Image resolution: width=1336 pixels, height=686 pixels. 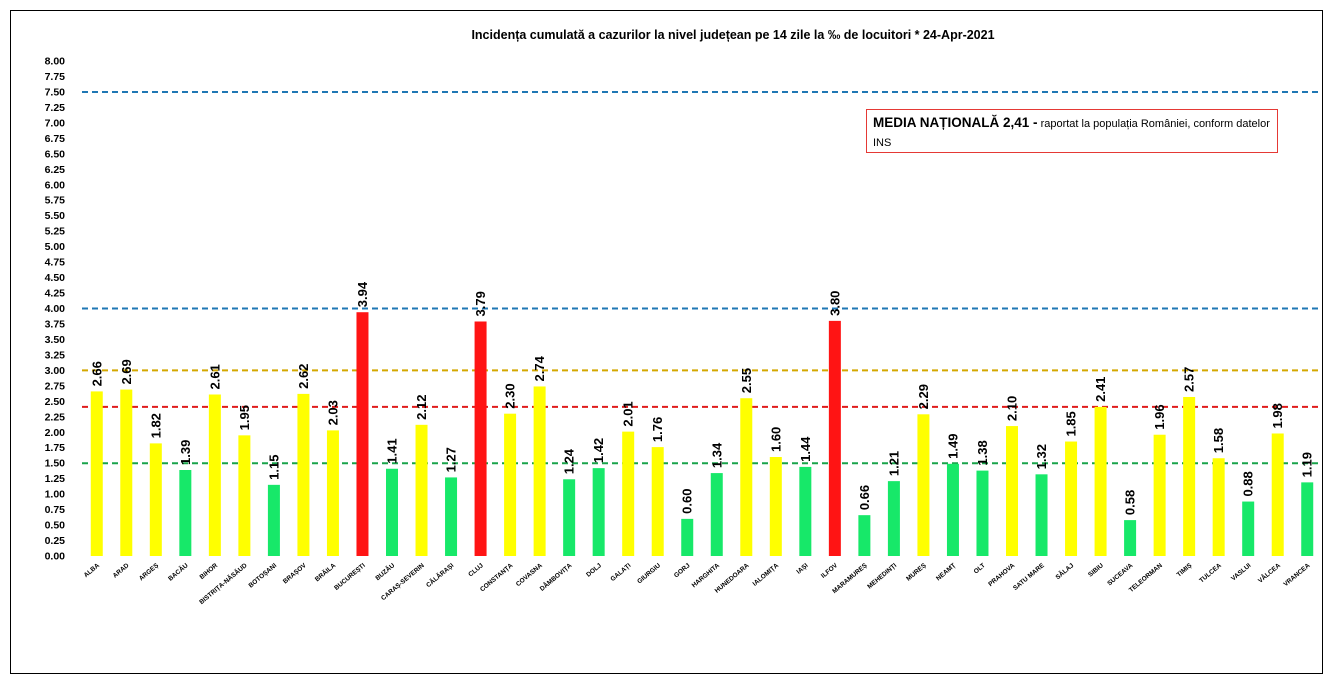 What do you see at coordinates (55, 92) in the screenshot?
I see `y-tick-label: 7.50` at bounding box center [55, 92].